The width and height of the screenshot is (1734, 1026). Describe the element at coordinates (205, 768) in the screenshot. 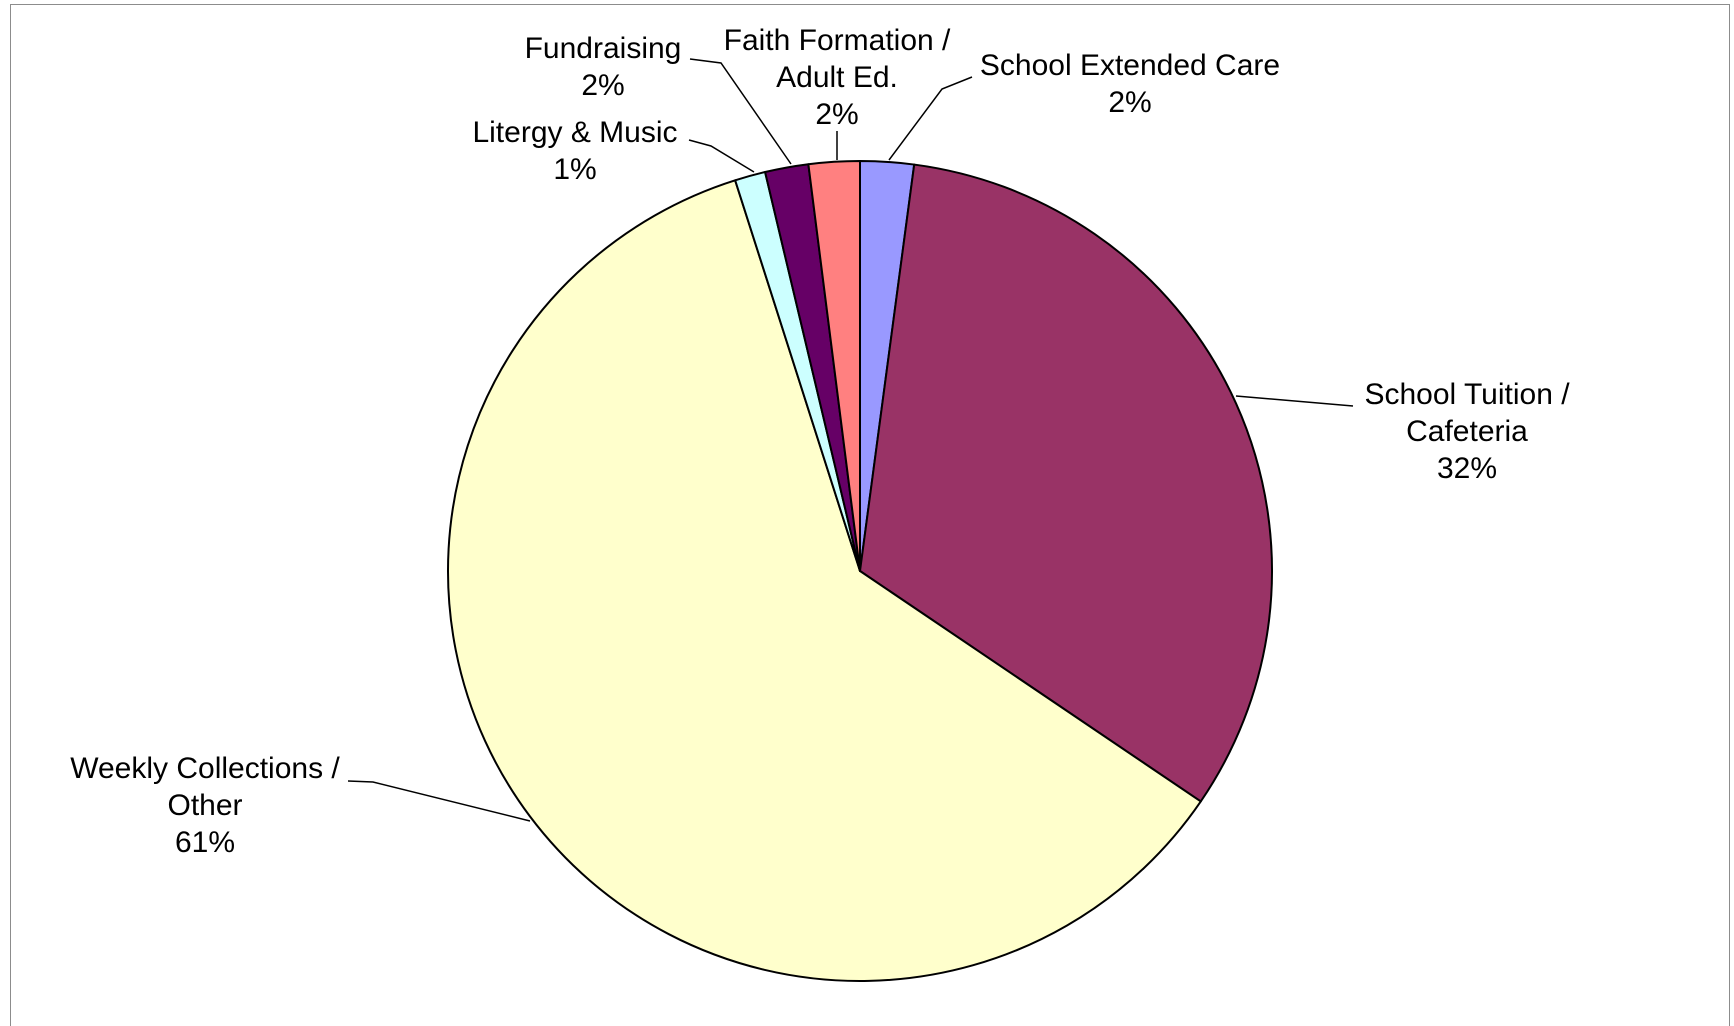

I see `slice-label-2: Weekly Collections /` at that location.